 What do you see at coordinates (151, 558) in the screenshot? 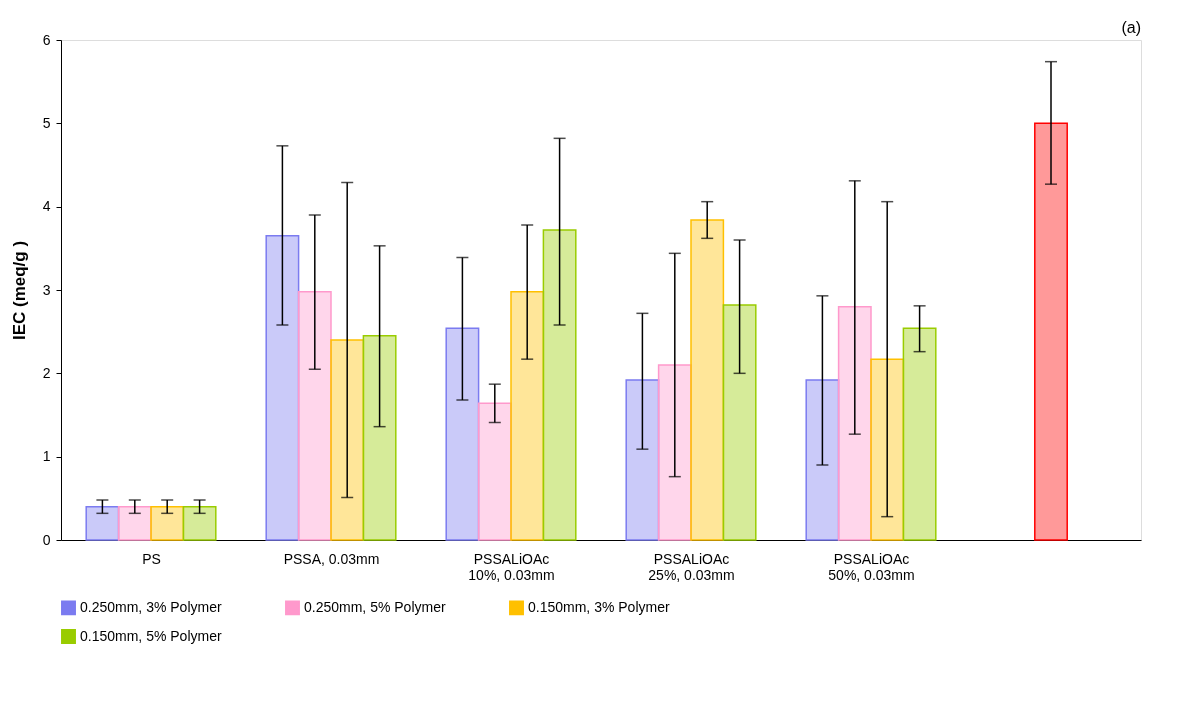
I see `x-tick-label: PS` at bounding box center [151, 558].